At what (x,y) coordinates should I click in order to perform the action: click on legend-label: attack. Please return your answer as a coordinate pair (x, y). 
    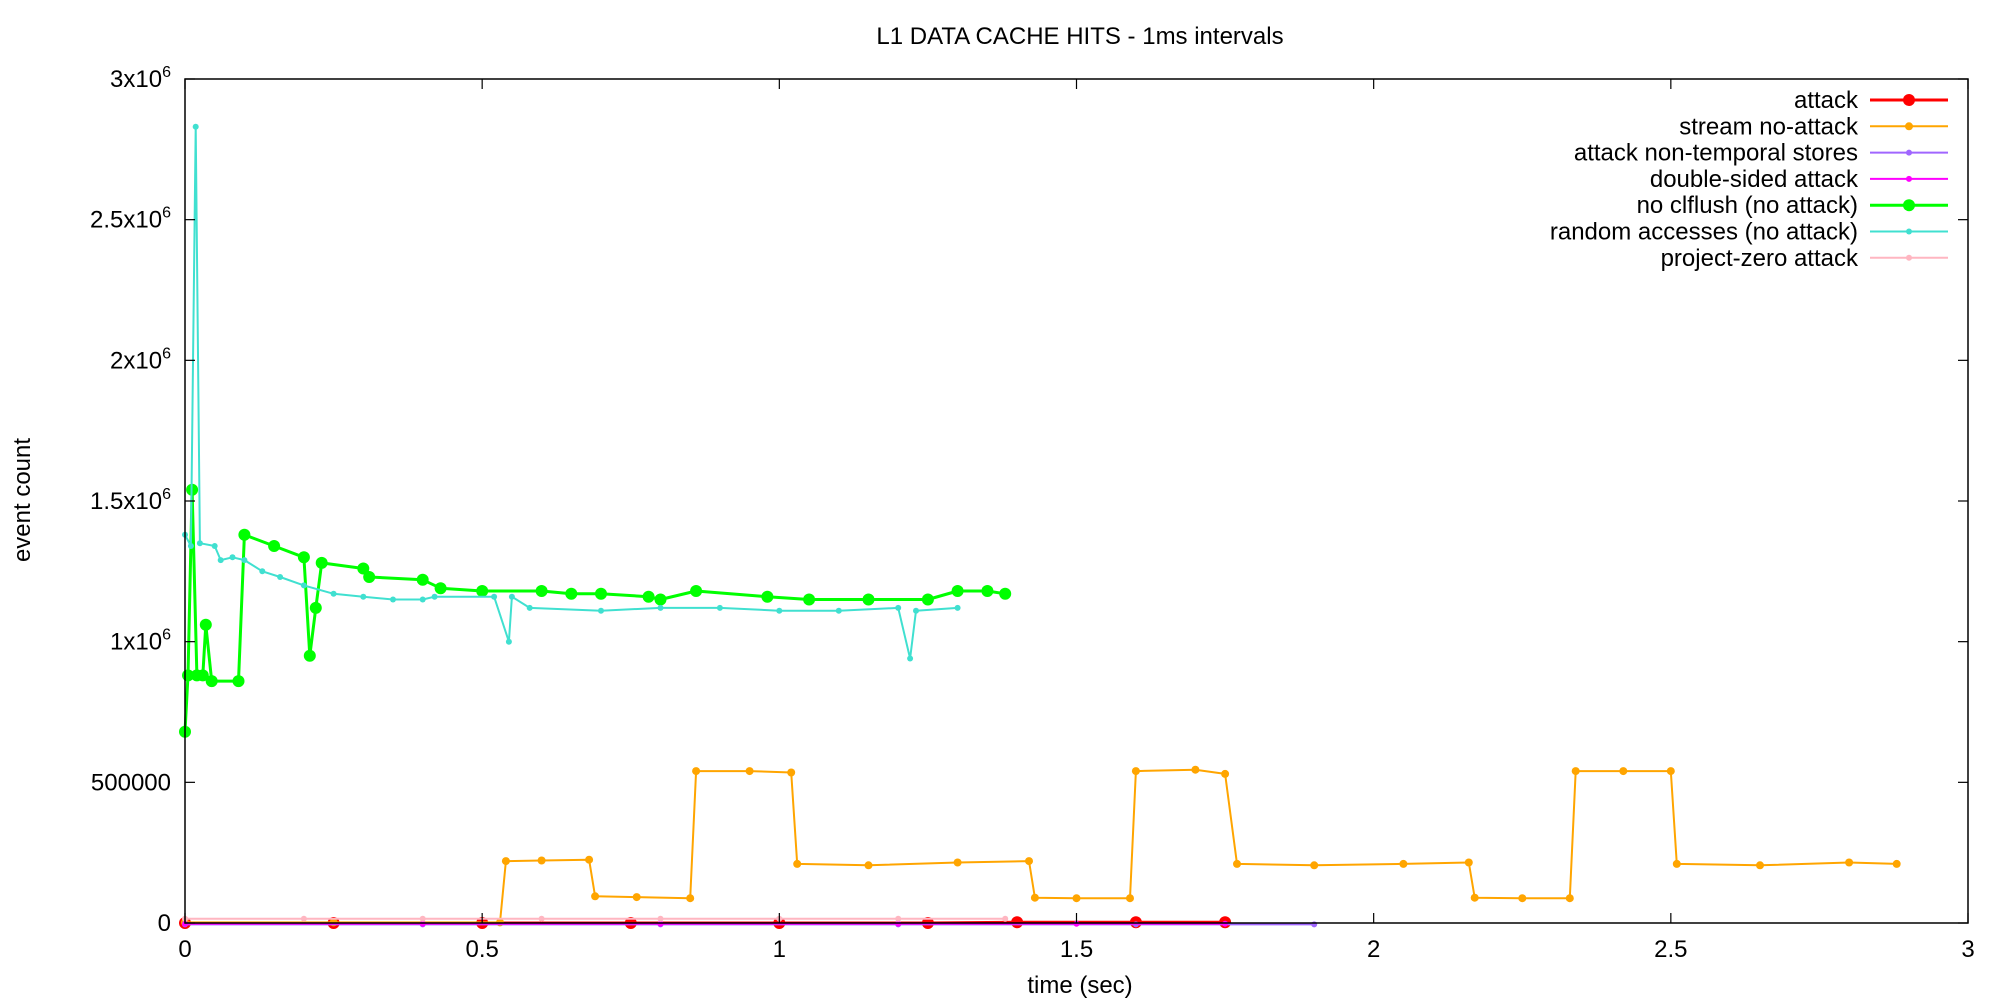
    Looking at the image, I should click on (1826, 100).